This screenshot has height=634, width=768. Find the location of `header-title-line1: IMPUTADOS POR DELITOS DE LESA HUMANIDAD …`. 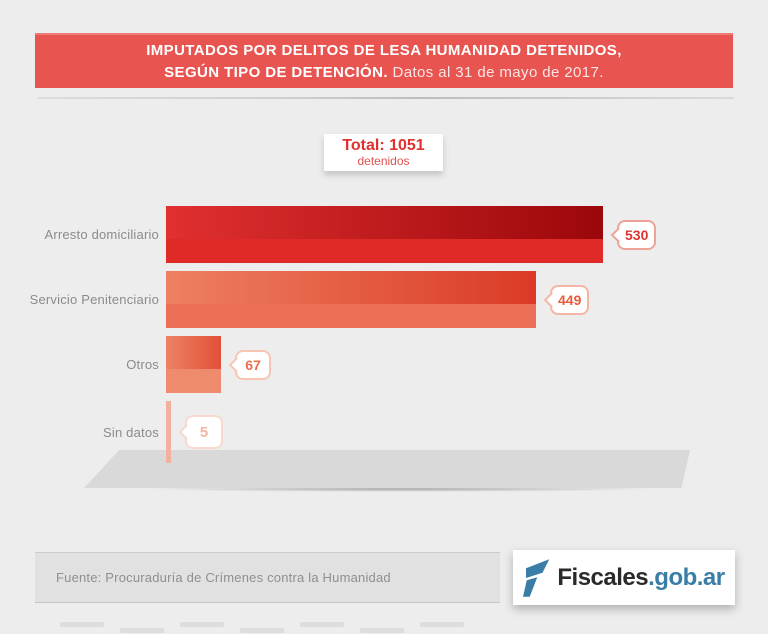

header-title-line1: IMPUTADOS POR DELITOS DE LESA HUMANIDAD … is located at coordinates (384, 50).